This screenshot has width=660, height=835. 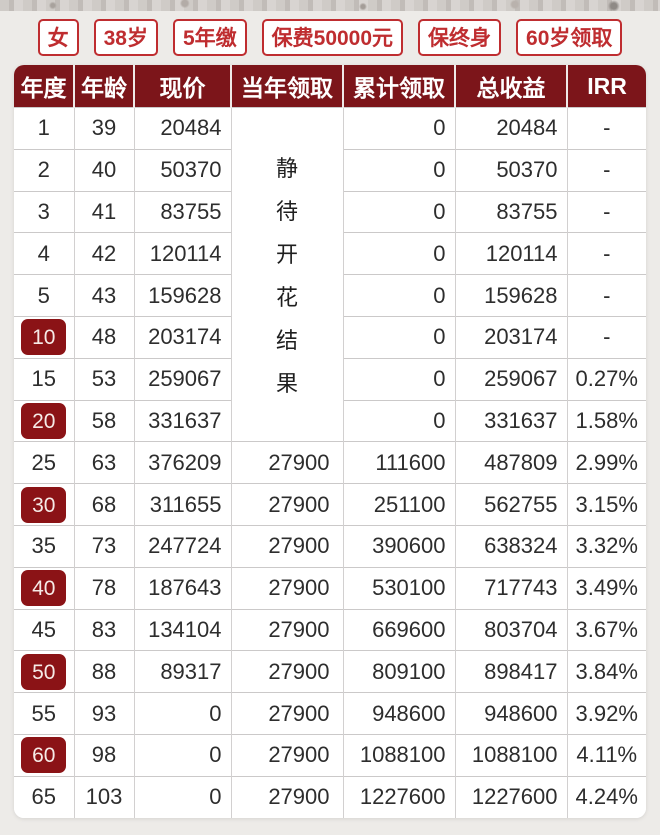 What do you see at coordinates (104, 379) in the screenshot?
I see `cell-age: 53` at bounding box center [104, 379].